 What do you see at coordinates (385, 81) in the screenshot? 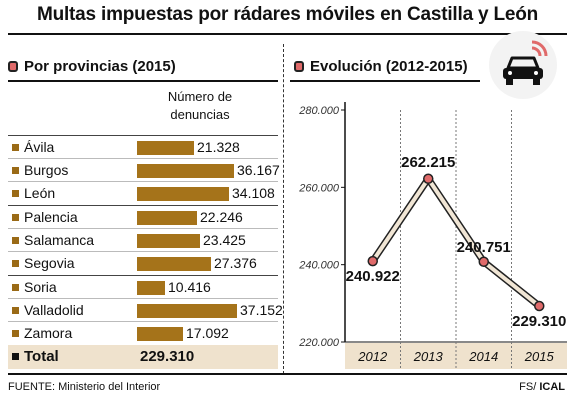
I see `evolution-heading-rule` at bounding box center [385, 81].